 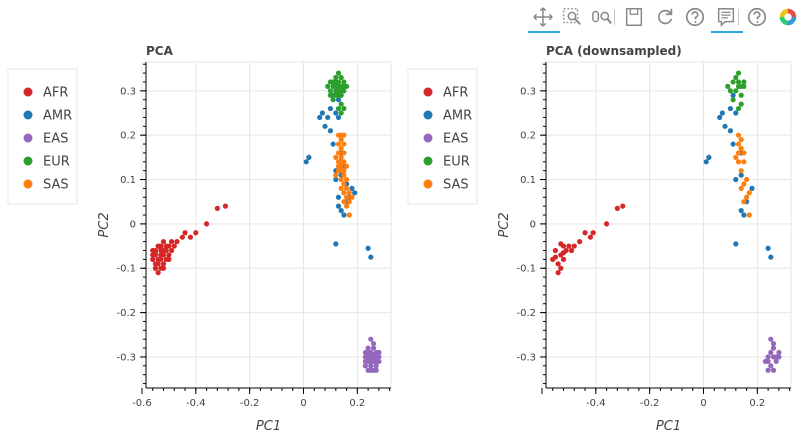 What do you see at coordinates (544, 19) in the screenshot?
I see `pan-tool` at bounding box center [544, 19].